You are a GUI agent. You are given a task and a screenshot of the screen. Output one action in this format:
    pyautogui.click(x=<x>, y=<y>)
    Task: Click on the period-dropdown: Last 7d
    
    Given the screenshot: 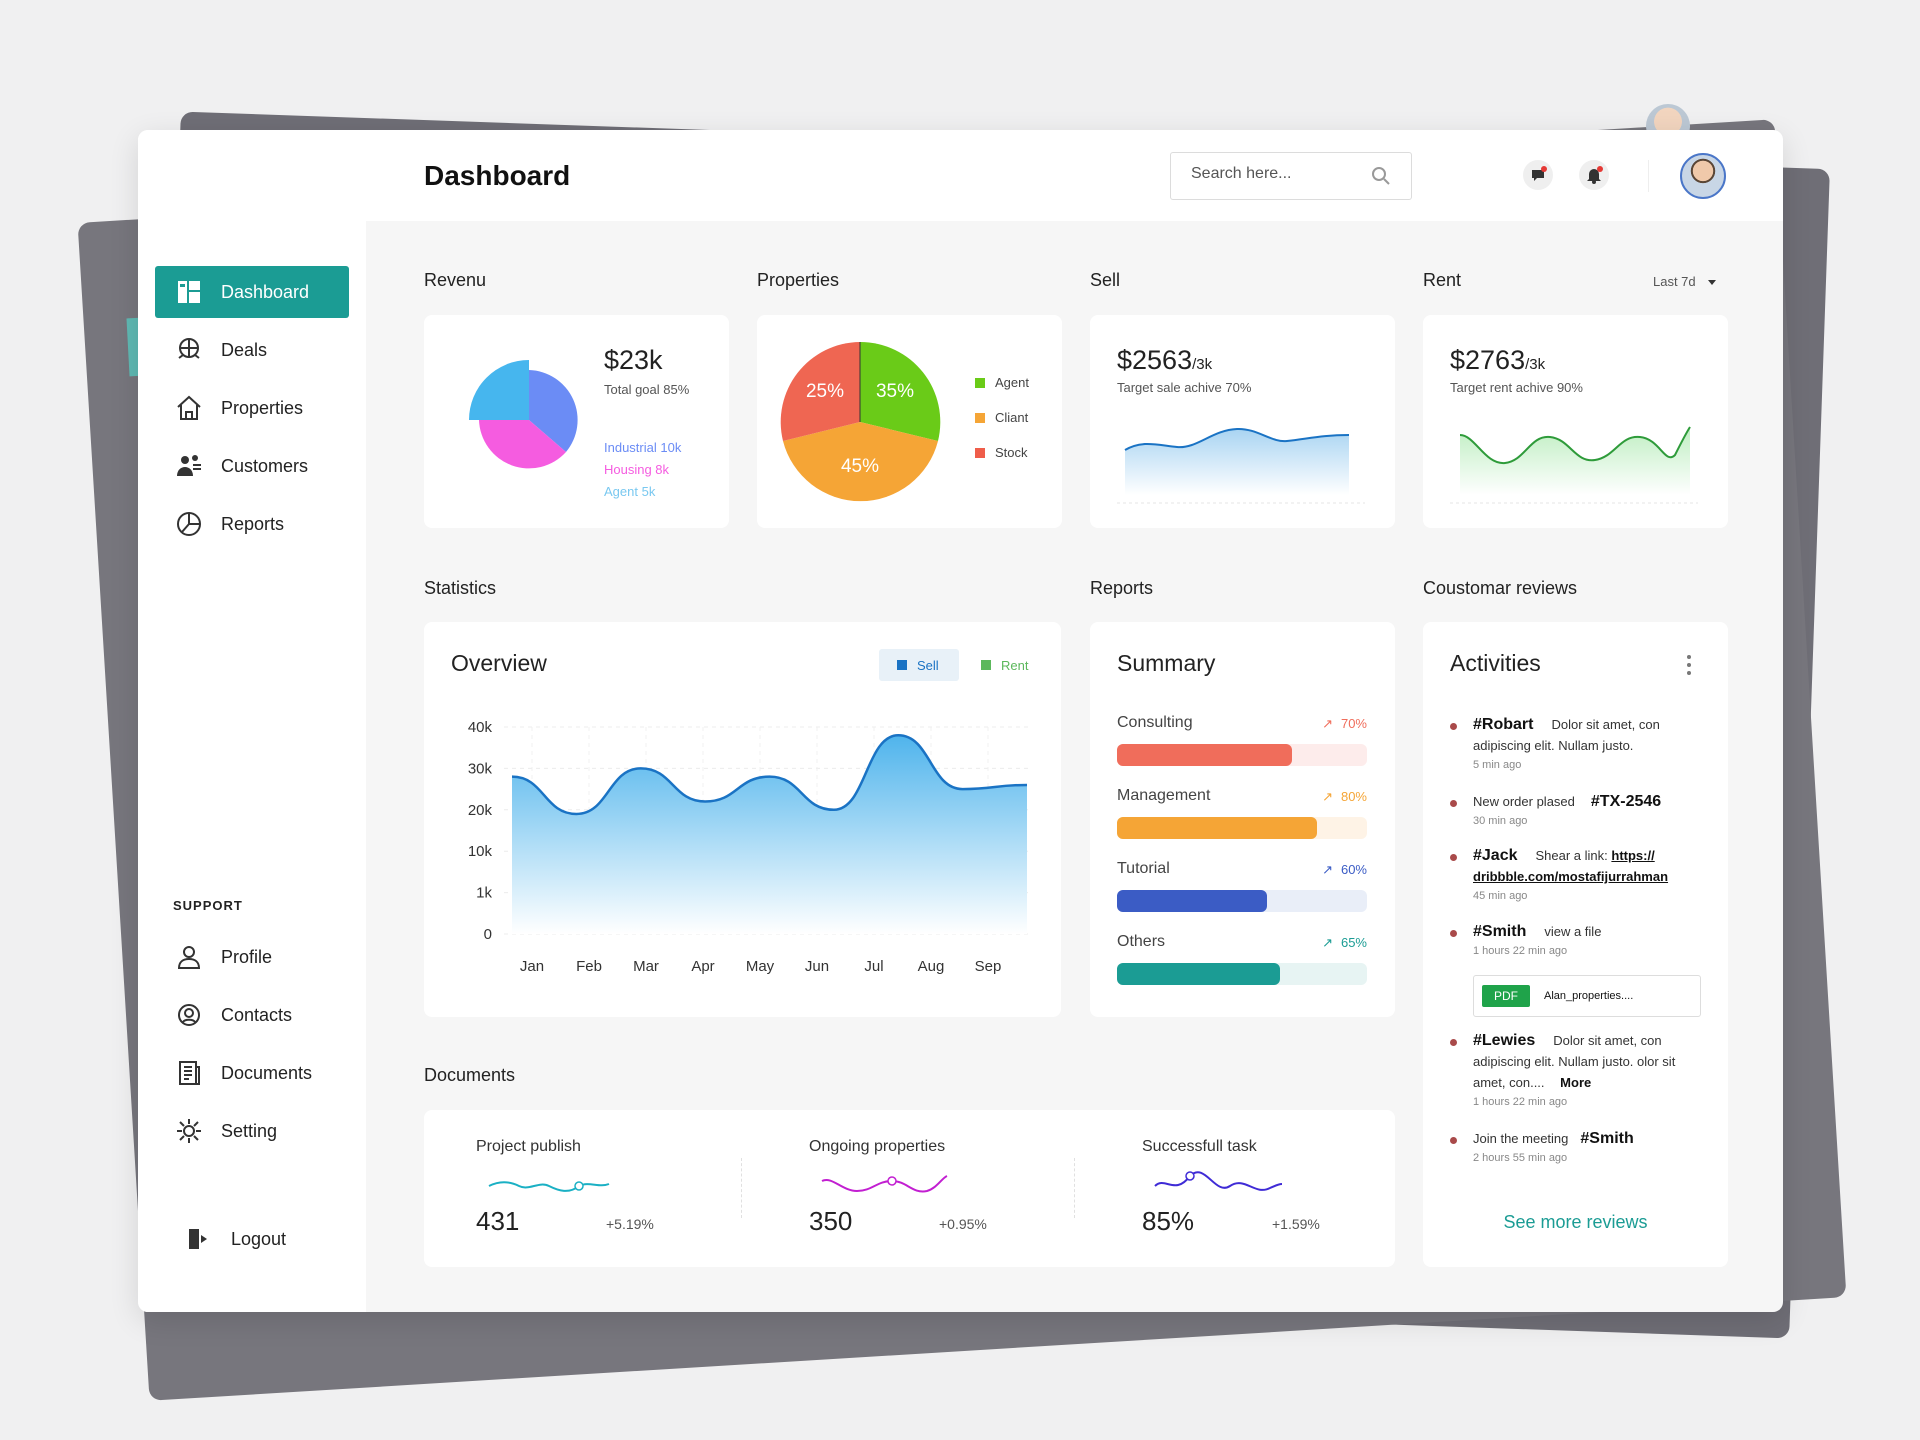 What is the action you would take?
    pyautogui.click(x=1685, y=281)
    